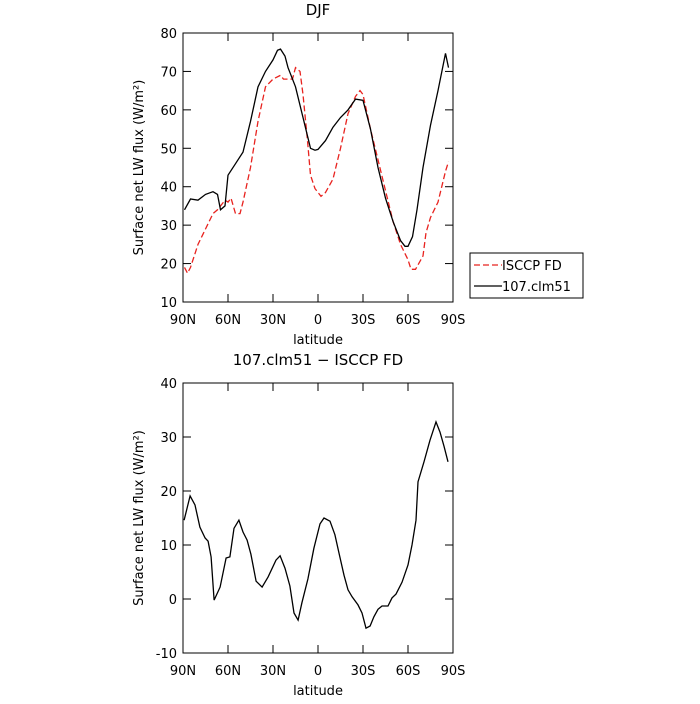 The width and height of the screenshot is (700, 704). I want to click on chart-title: 107.clm51 − ISCCP FD, so click(318, 360).